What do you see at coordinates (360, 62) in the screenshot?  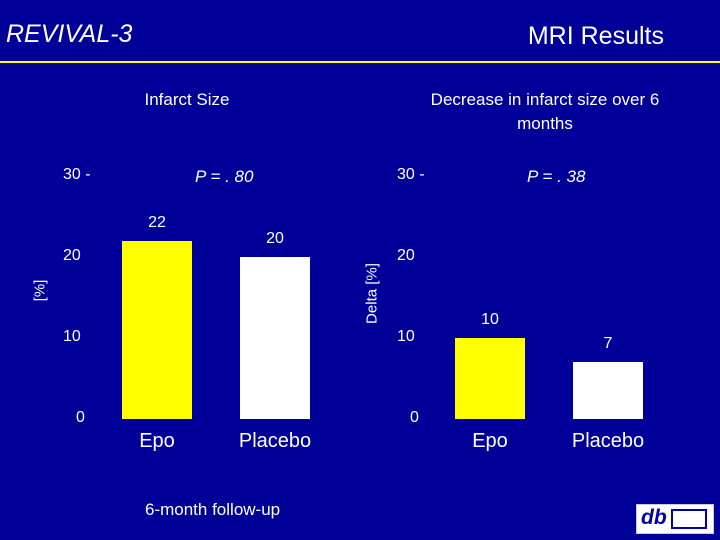 I see `title-rule` at bounding box center [360, 62].